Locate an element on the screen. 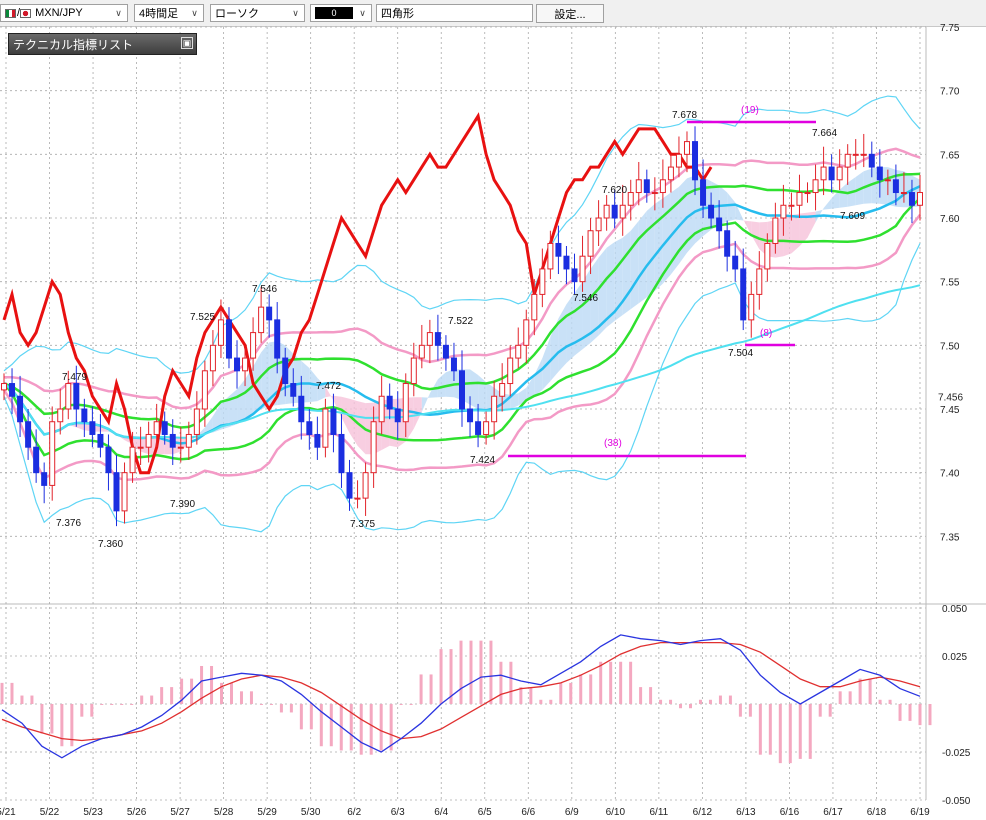 The width and height of the screenshot is (986, 820). macd-line is located at coordinates (461, 696).